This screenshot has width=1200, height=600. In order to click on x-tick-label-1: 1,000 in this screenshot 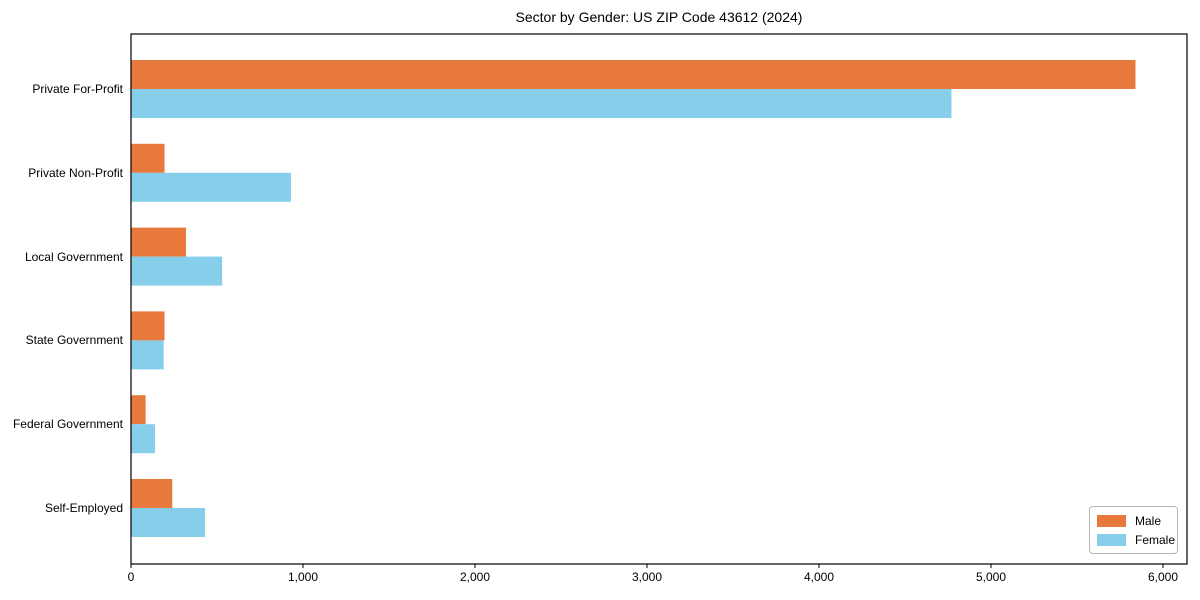, I will do `click(303, 577)`.